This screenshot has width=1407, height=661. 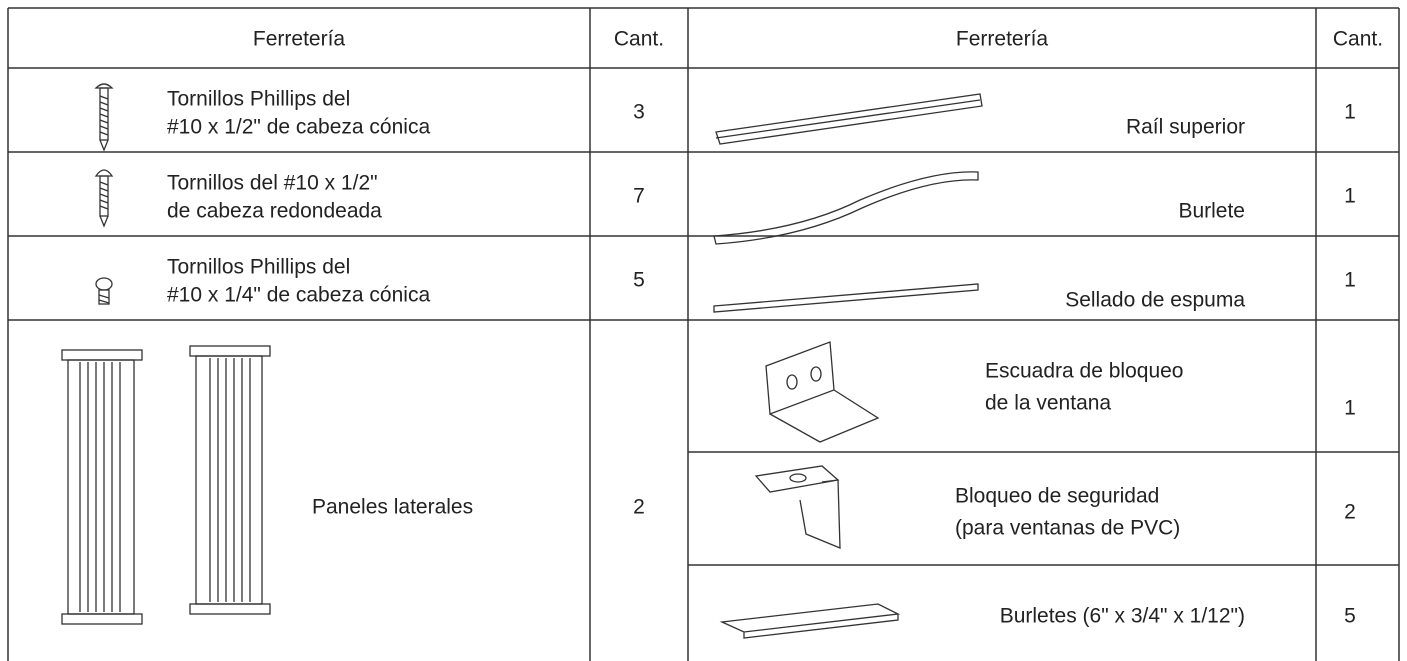 What do you see at coordinates (298, 295) in the screenshot?
I see `item-label: #10 x 1/4" de cabeza cónica` at bounding box center [298, 295].